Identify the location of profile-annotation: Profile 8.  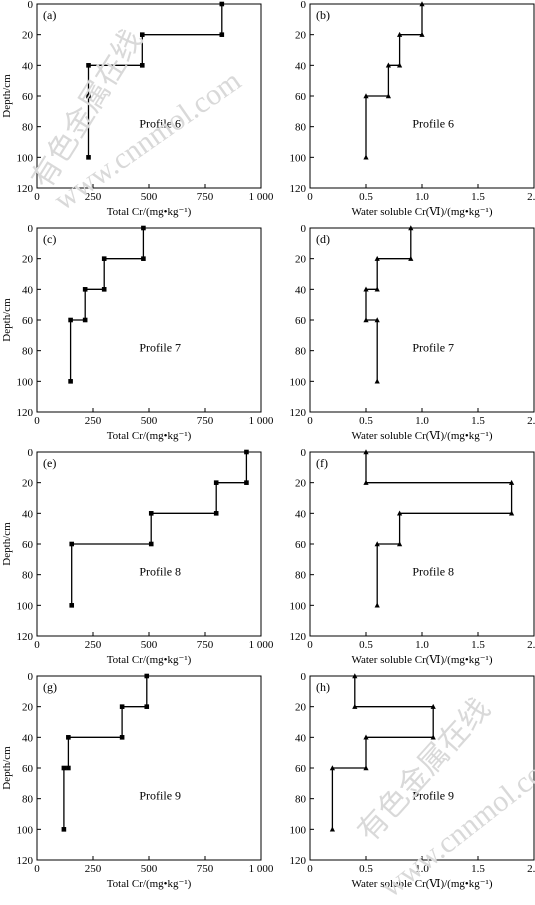
(160, 571).